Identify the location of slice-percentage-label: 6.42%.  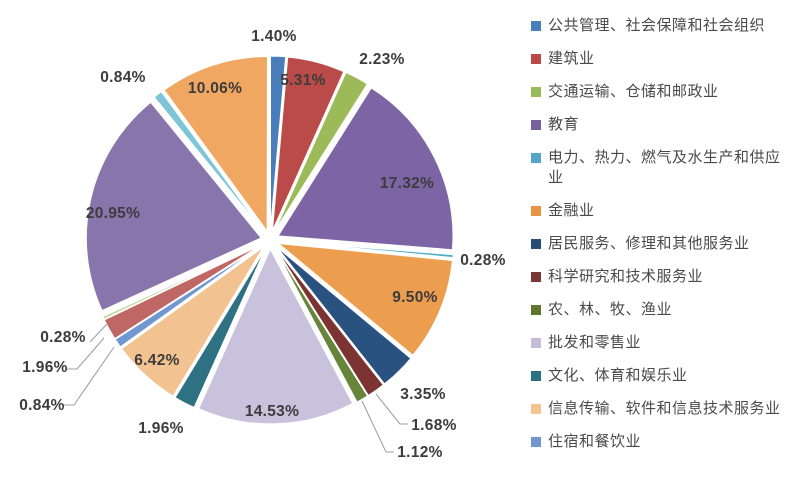
(156, 360).